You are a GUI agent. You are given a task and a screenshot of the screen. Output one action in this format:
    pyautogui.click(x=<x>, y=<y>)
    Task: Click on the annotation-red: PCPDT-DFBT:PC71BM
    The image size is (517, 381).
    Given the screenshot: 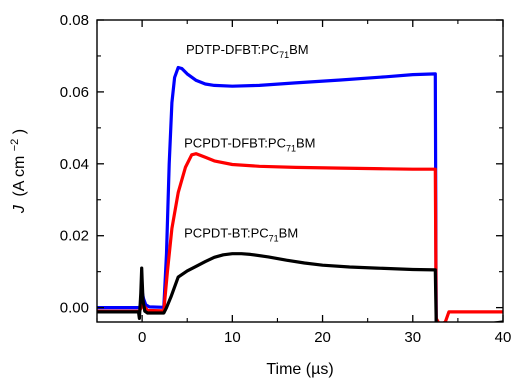 What is the action you would take?
    pyautogui.click(x=249, y=145)
    